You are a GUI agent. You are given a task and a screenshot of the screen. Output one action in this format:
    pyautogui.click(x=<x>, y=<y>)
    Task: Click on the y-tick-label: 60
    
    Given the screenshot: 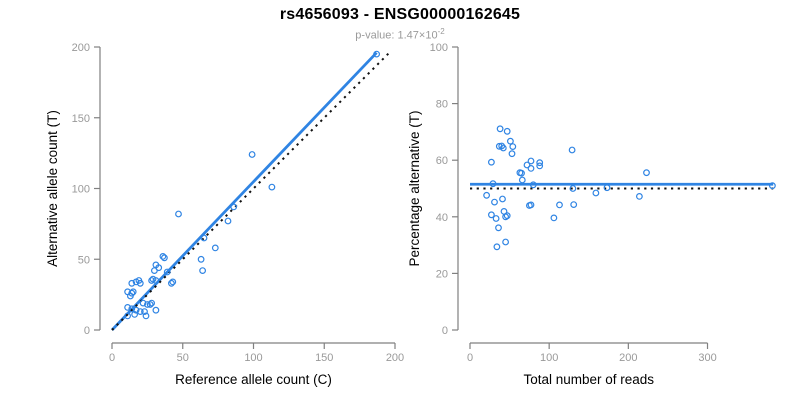 What is the action you would take?
    pyautogui.click(x=442, y=161)
    